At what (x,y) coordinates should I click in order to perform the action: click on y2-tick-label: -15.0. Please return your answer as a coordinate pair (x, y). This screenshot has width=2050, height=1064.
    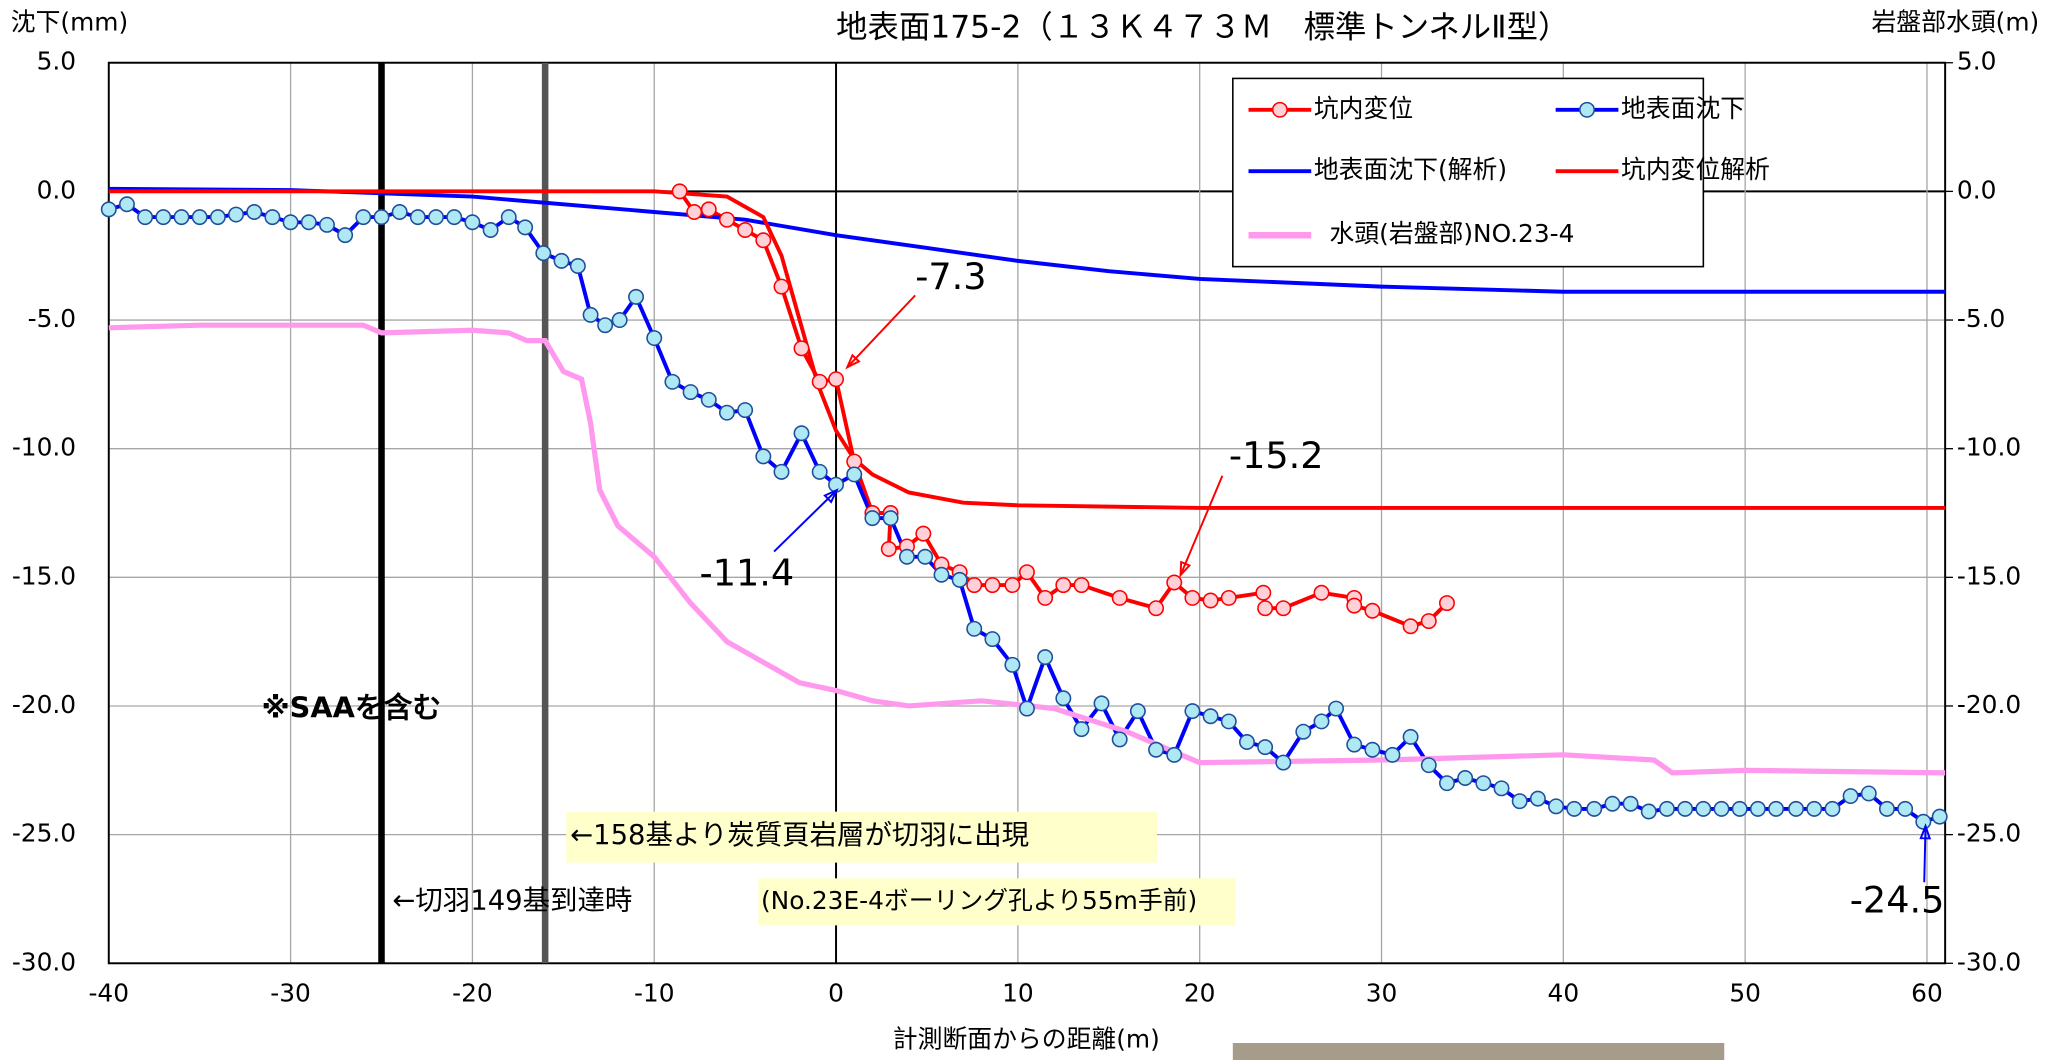
    Looking at the image, I should click on (1989, 575).